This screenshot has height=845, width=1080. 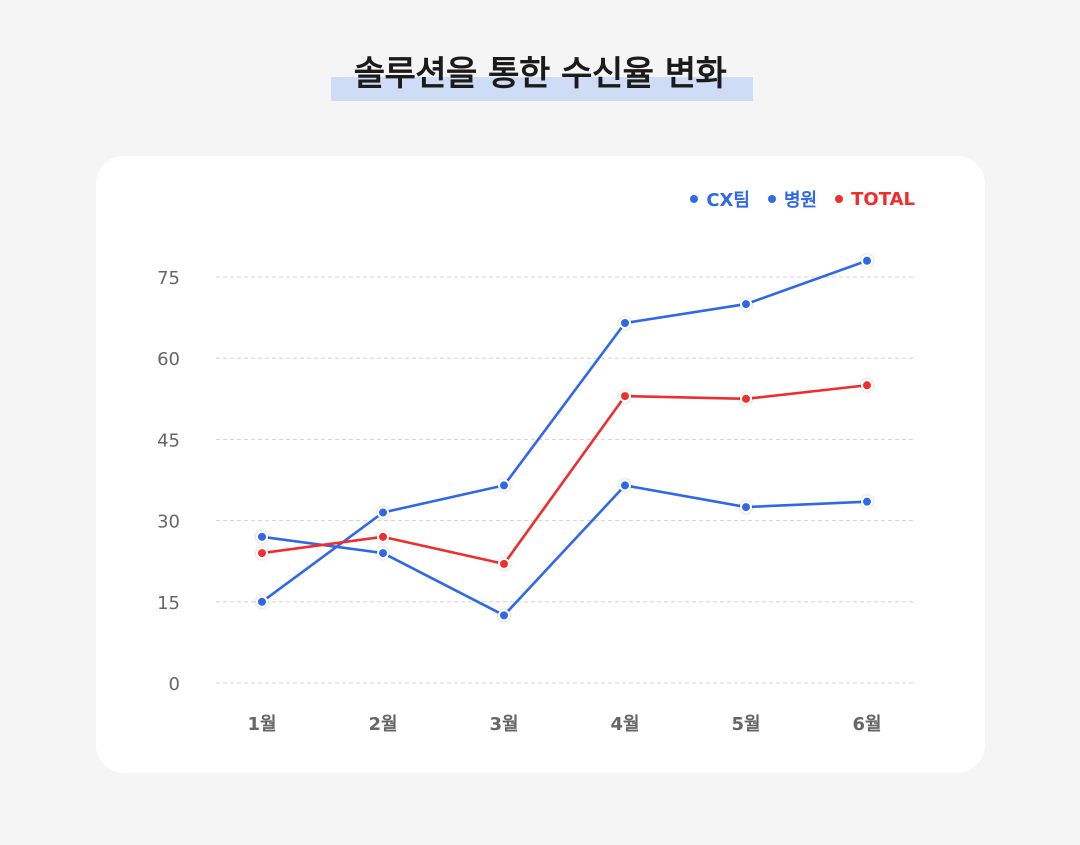 I want to click on legend-item-hospital: 병원, so click(x=792, y=199).